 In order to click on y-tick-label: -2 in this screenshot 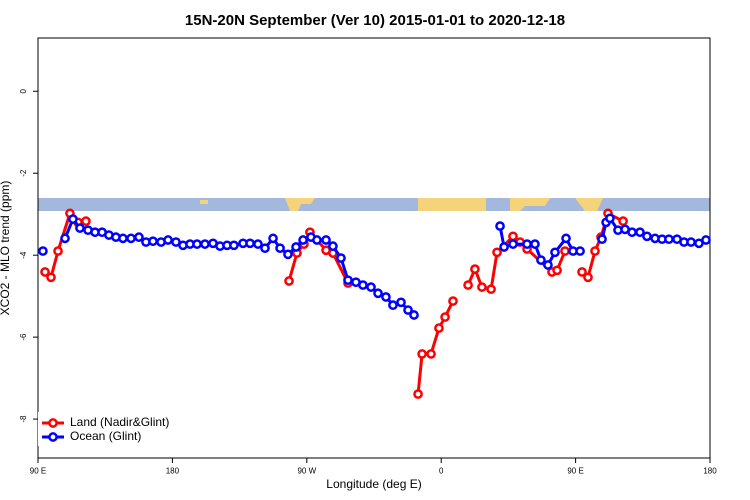, I will do `click(23, 173)`.